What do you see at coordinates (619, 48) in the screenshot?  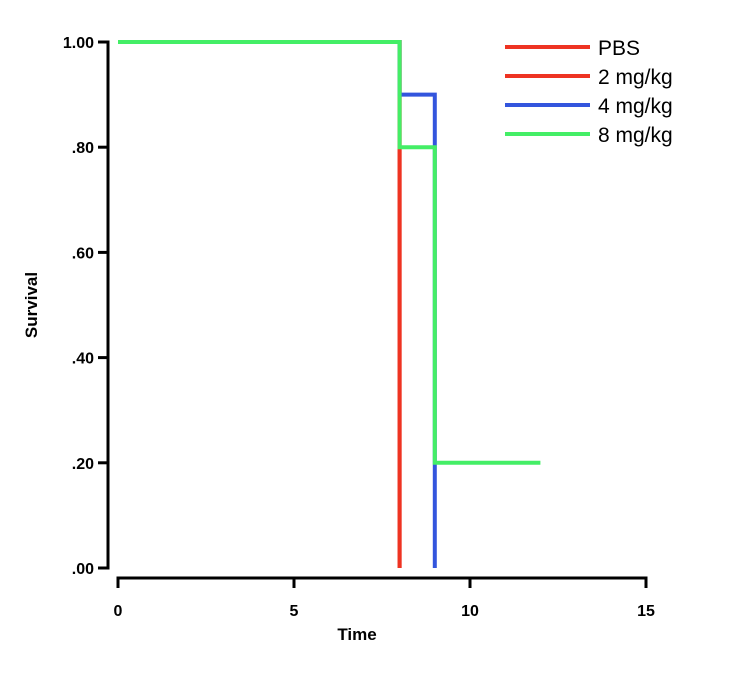 I see `legend-label: PBS` at bounding box center [619, 48].